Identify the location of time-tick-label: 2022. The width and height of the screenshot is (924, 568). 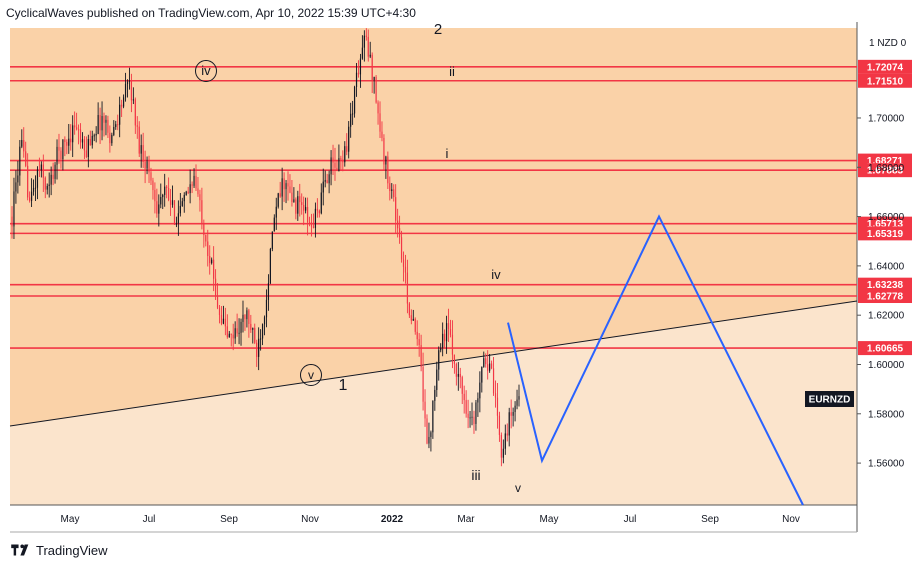
(392, 519).